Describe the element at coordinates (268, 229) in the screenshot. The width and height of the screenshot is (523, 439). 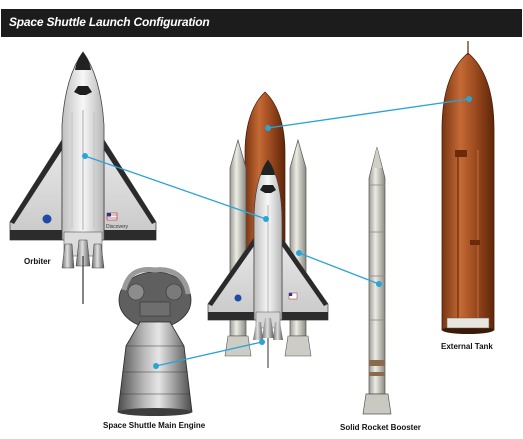
I see `launch-stack-illustration` at that location.